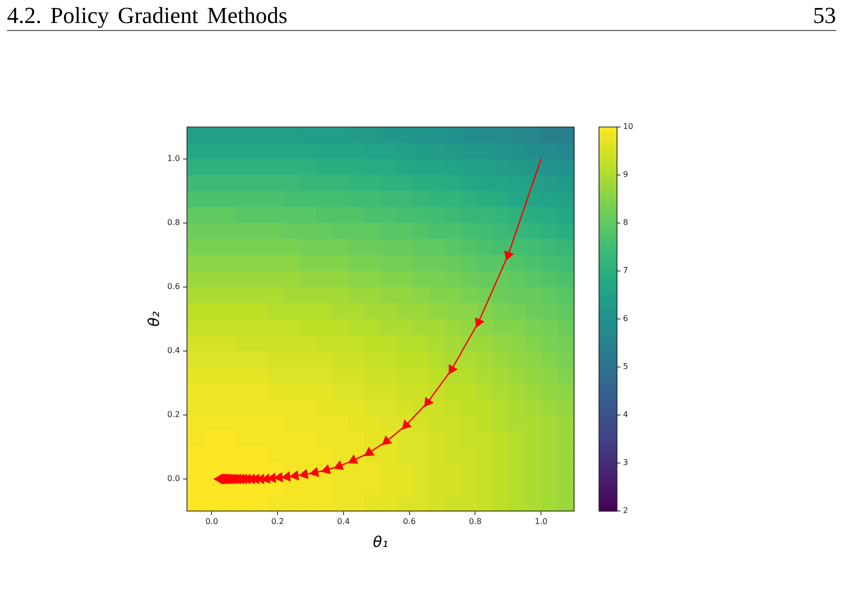  I want to click on color-bar-label: 9, so click(625, 175).